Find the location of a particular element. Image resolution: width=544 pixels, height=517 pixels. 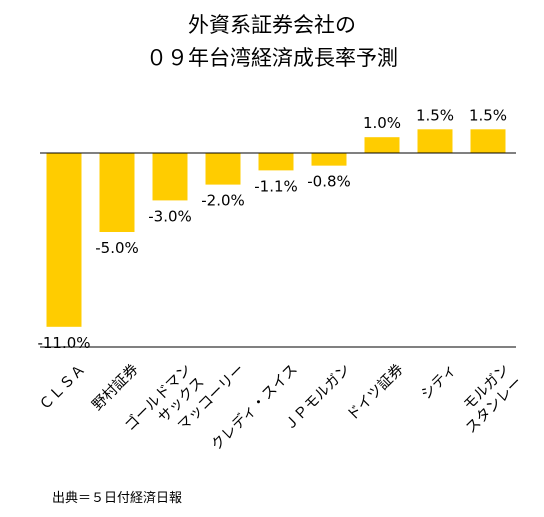

category-label-2-line-1: 野村証券 is located at coordinates (115, 386).